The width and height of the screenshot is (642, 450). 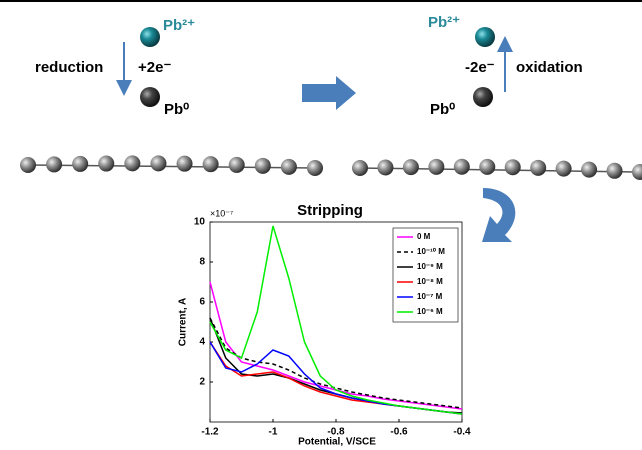 What do you see at coordinates (202, 262) in the screenshot?
I see `y-tick-label: 8` at bounding box center [202, 262].